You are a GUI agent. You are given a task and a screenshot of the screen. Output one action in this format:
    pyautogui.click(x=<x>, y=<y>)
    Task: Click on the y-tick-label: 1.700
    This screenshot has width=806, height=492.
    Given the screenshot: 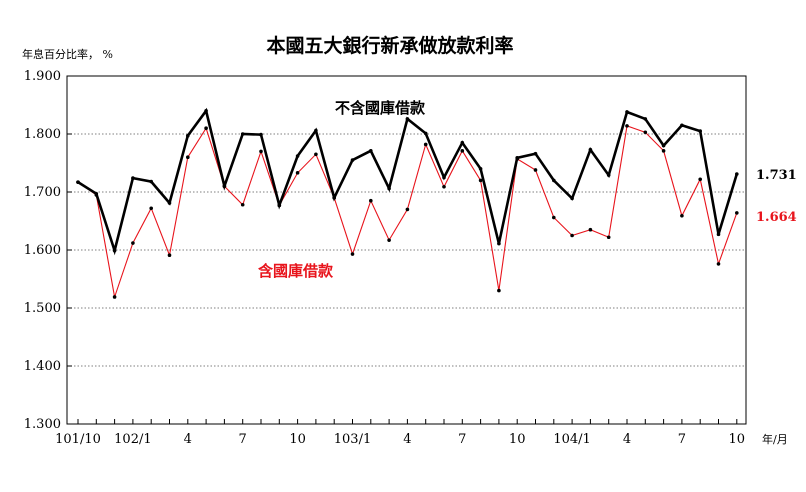 What is the action you would take?
    pyautogui.click(x=42, y=192)
    